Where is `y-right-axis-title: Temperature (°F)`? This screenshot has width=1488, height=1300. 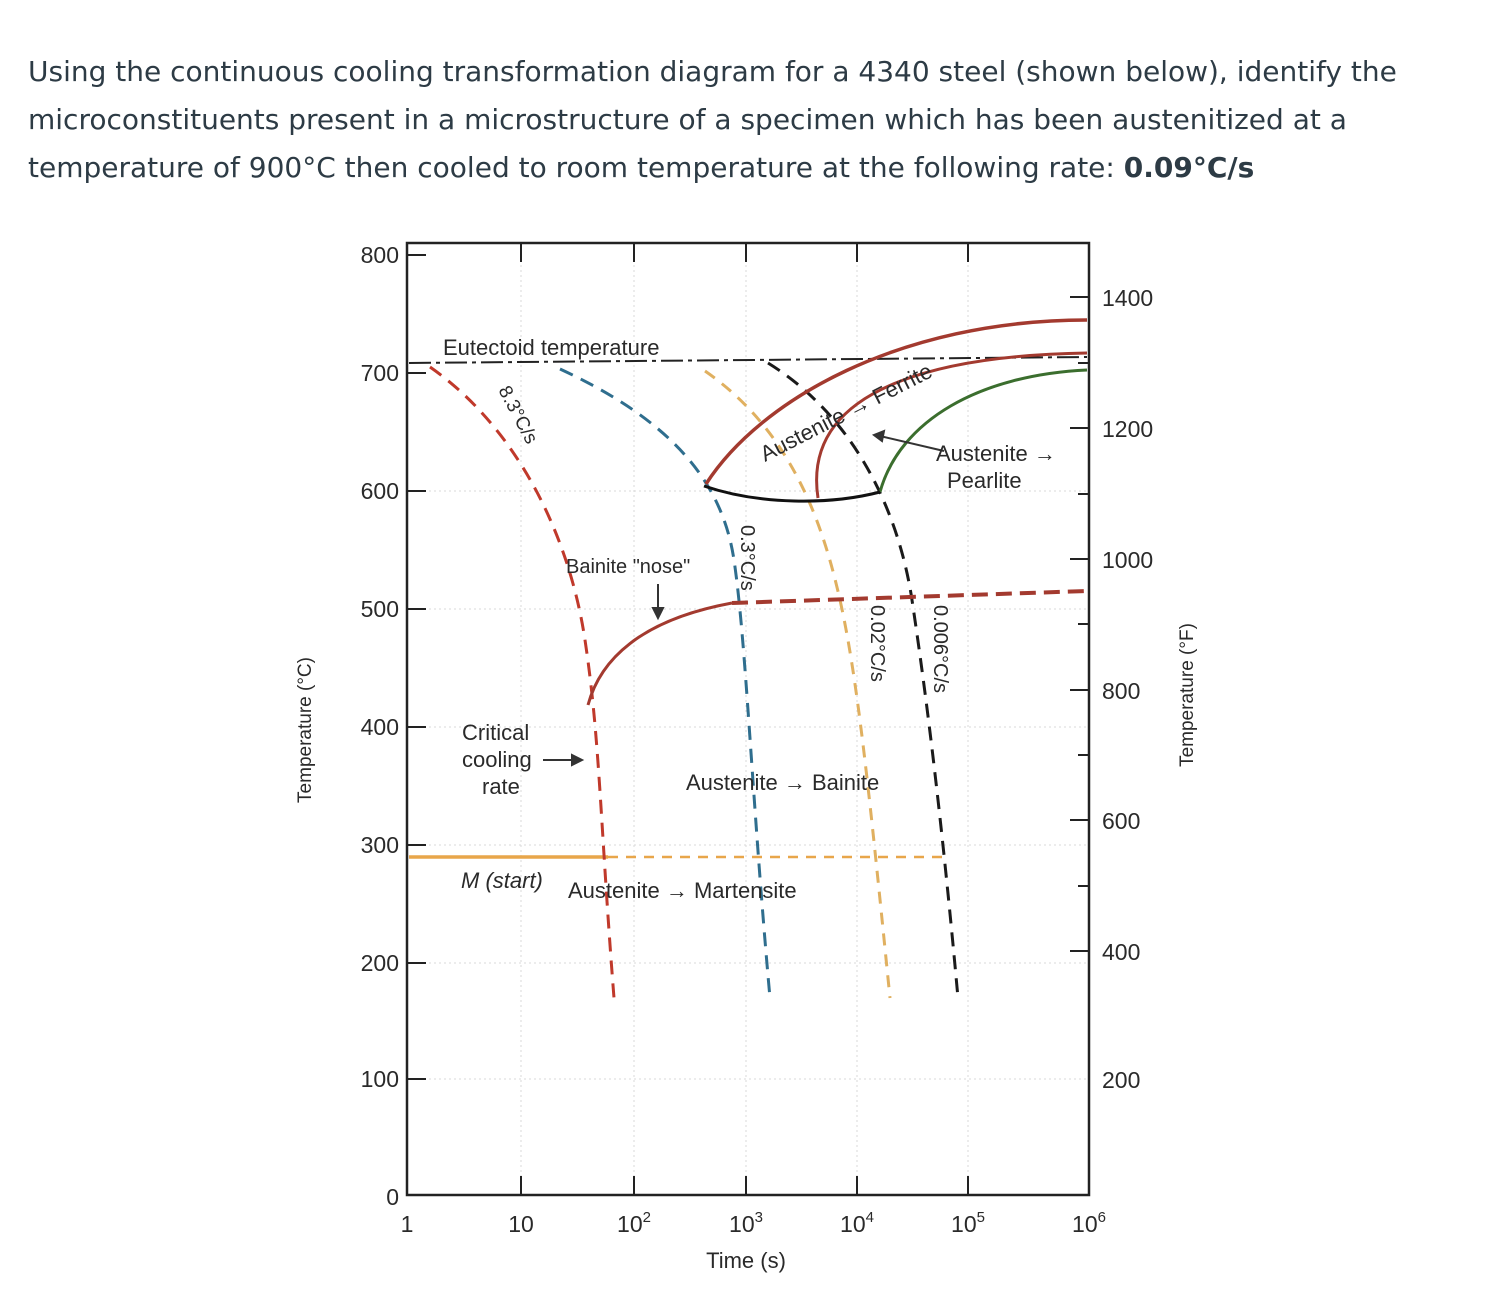 y-right-axis-title: Temperature (°F) is located at coordinates (1187, 695).